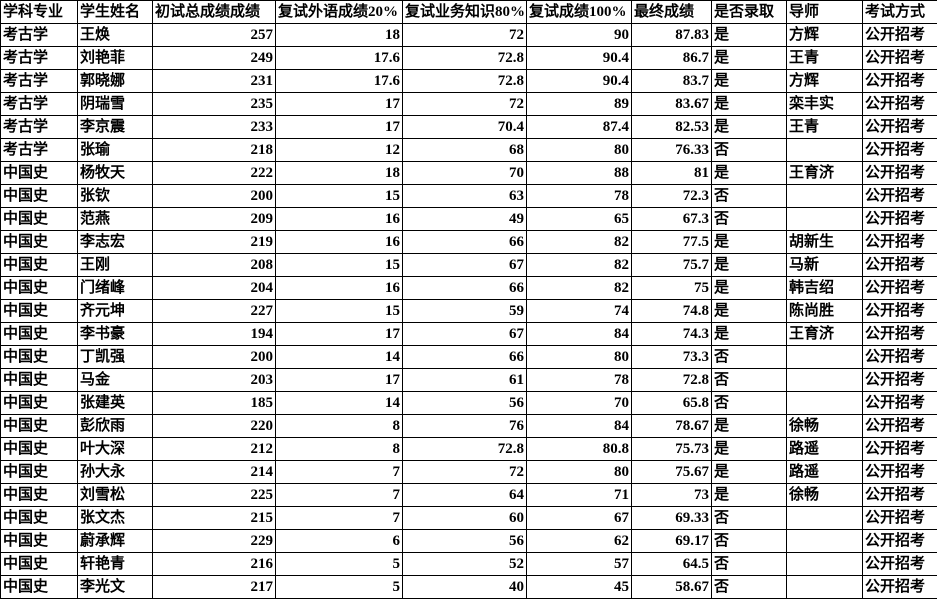 Image resolution: width=937 pixels, height=599 pixels. What do you see at coordinates (339, 541) in the screenshot?
I see `foreign-lang-cell: 6` at bounding box center [339, 541].